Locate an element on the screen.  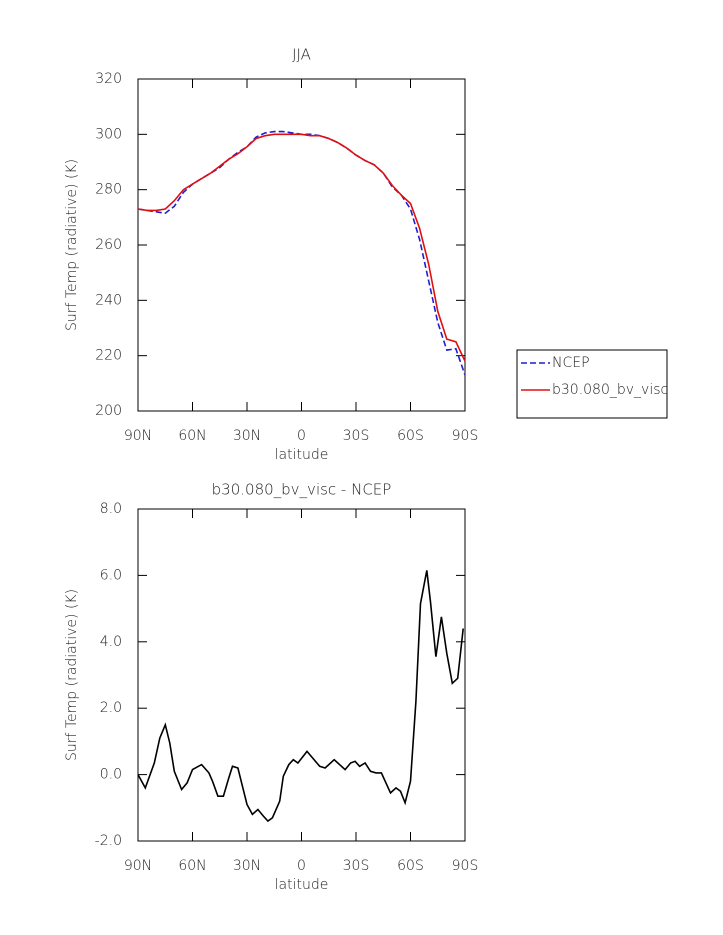
y-tick-label: 280 is located at coordinates (108, 190).